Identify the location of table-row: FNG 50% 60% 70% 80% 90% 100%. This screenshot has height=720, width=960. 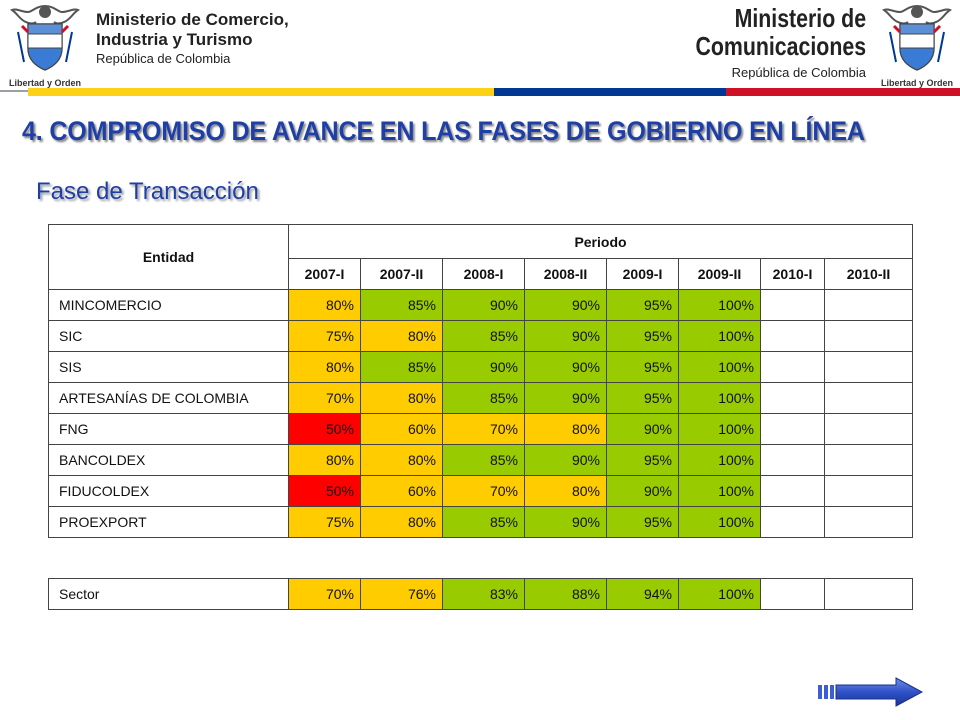
(480, 429).